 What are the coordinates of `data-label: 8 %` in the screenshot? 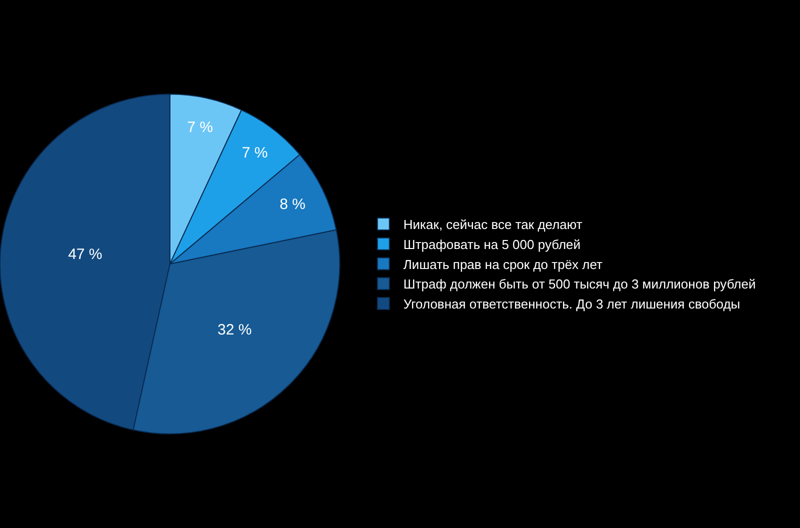 It's located at (293, 205).